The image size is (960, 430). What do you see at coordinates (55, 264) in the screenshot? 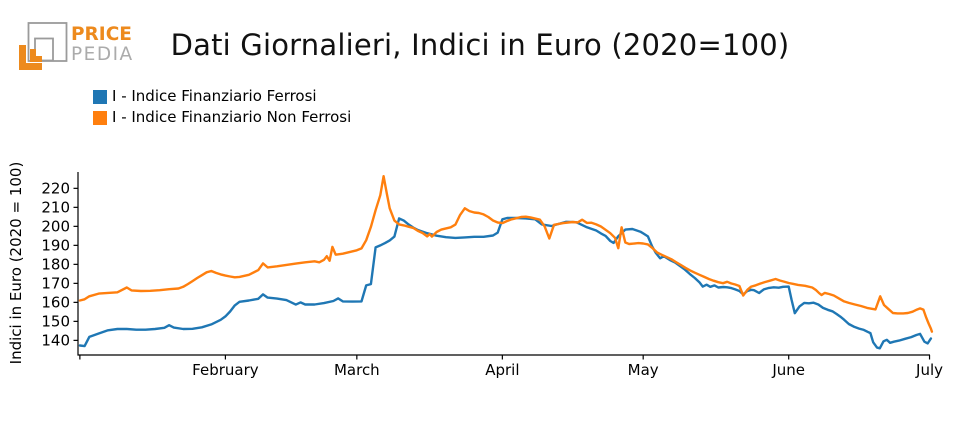
I see `y-tick-label-180: 180` at bounding box center [55, 264].